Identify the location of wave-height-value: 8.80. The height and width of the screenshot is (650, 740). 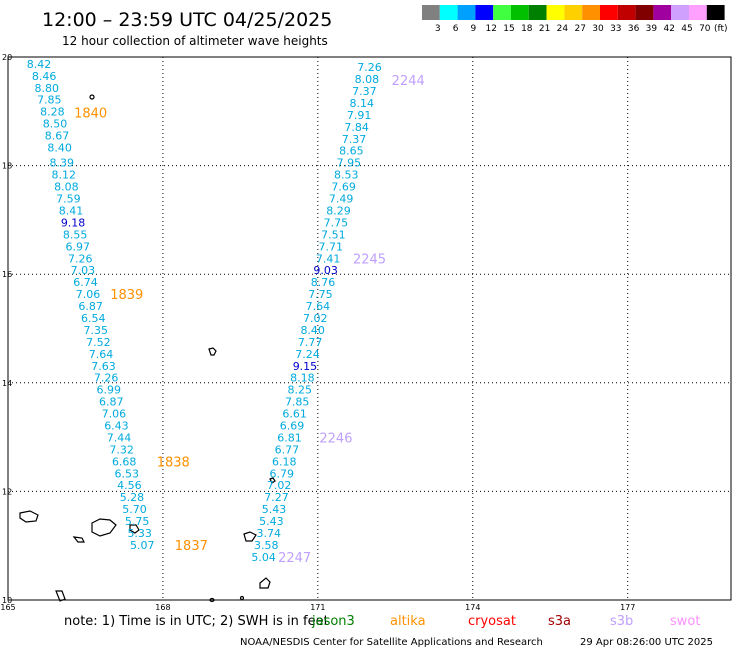
(46, 88).